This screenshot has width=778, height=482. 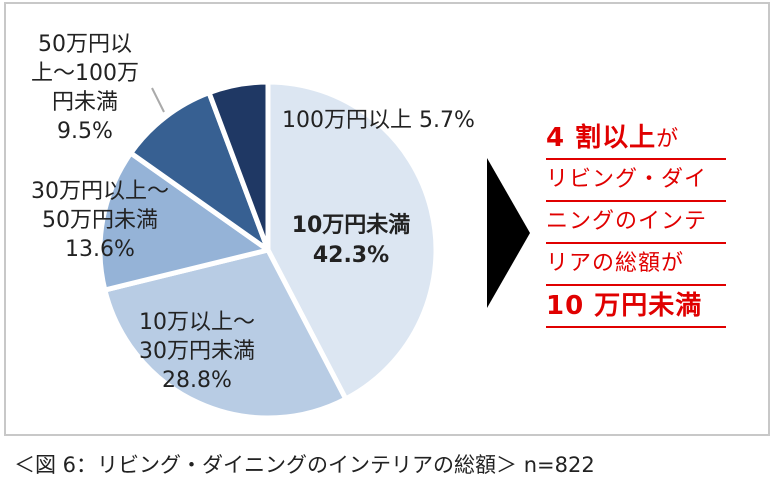 What do you see at coordinates (624, 306) in the screenshot?
I see `callout-emphasis: 10 万円未満` at bounding box center [624, 306].